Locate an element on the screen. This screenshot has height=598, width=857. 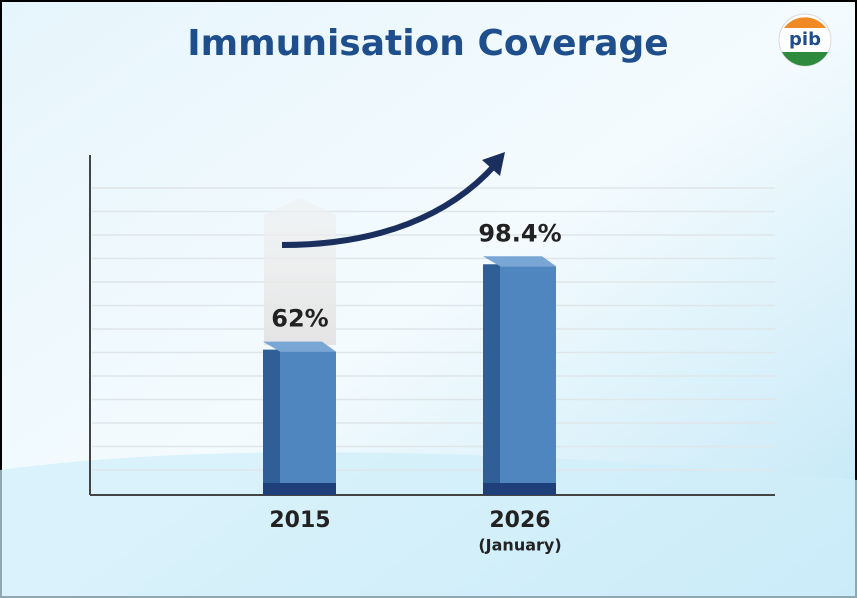
ghost-bar is located at coordinates (300, 271).